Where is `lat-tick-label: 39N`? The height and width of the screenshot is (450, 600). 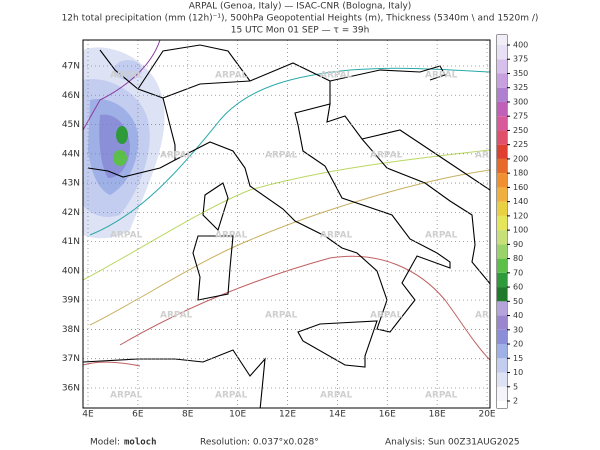 lat-tick-label: 39N is located at coordinates (71, 301).